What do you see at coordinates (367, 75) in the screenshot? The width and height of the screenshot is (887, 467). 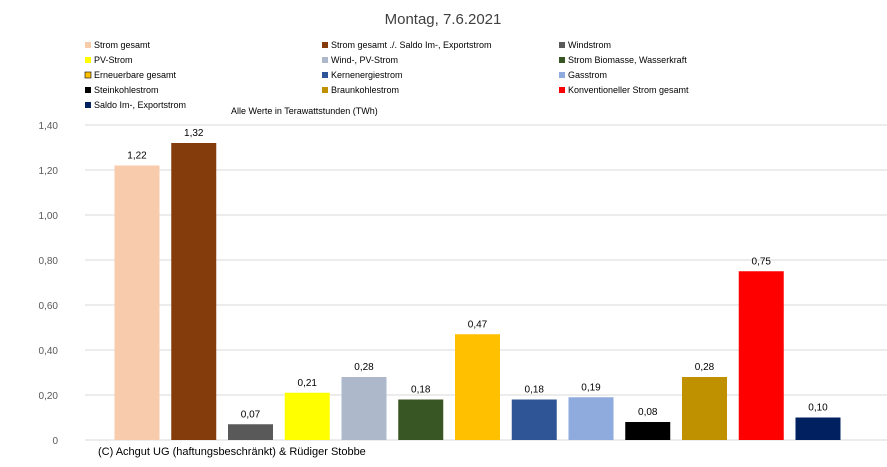 I see `legend-label: Kernenergiestrom` at bounding box center [367, 75].